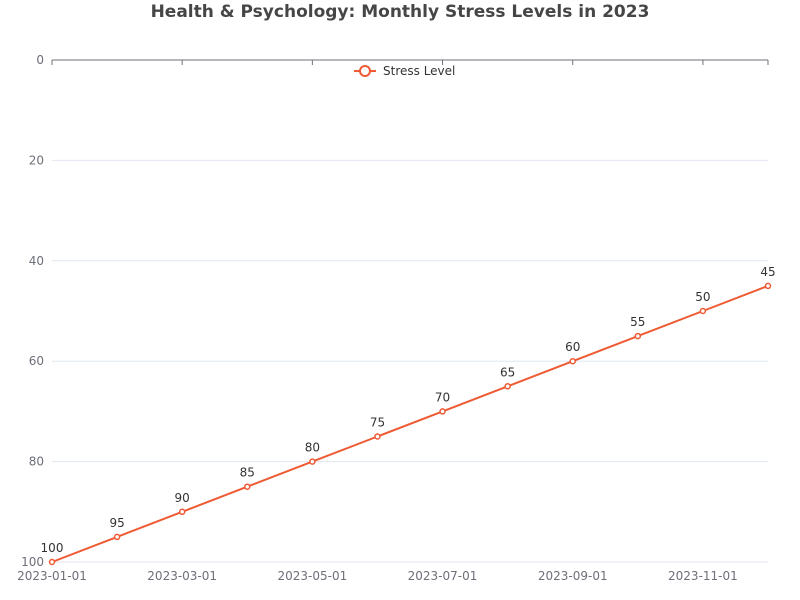  Describe the element at coordinates (40, 60) in the screenshot. I see `y-tick-label: 0` at that location.